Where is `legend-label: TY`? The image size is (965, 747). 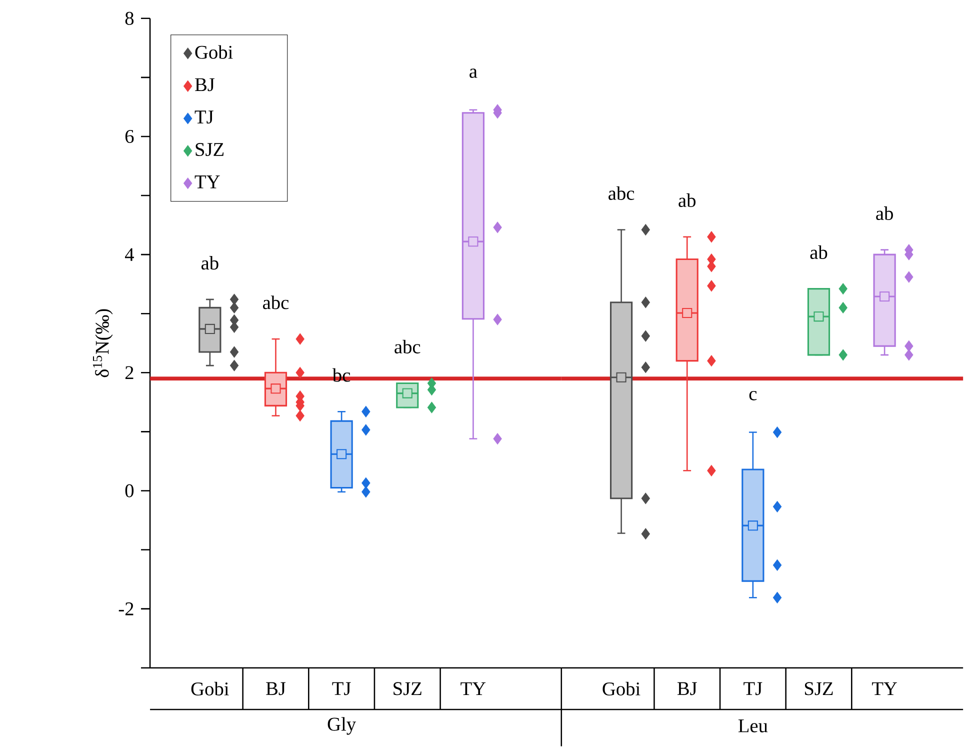
legend-label: TY is located at coordinates (207, 182).